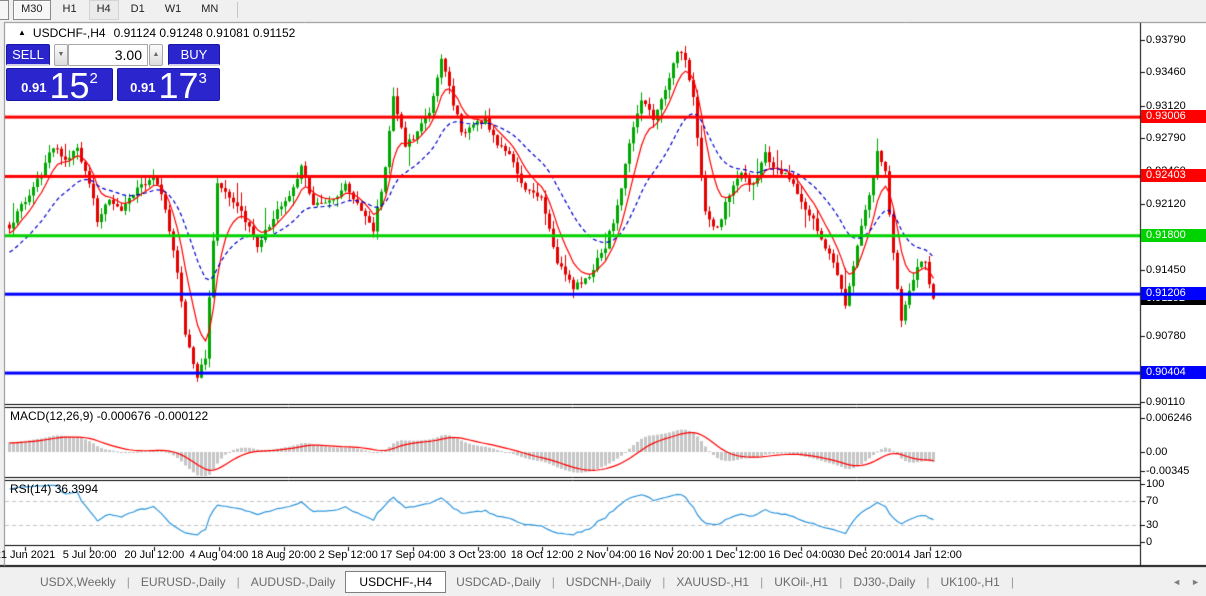  Describe the element at coordinates (801, 555) in the screenshot. I see `time-axis-label: 16 Dec 04:00` at that location.